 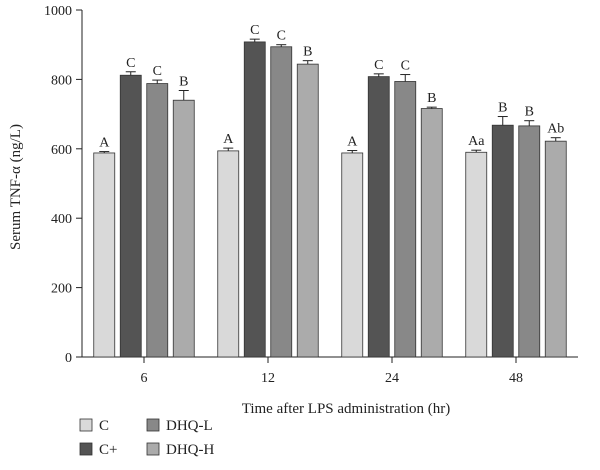 I want to click on y-tick-label: 200, so click(x=61, y=289).